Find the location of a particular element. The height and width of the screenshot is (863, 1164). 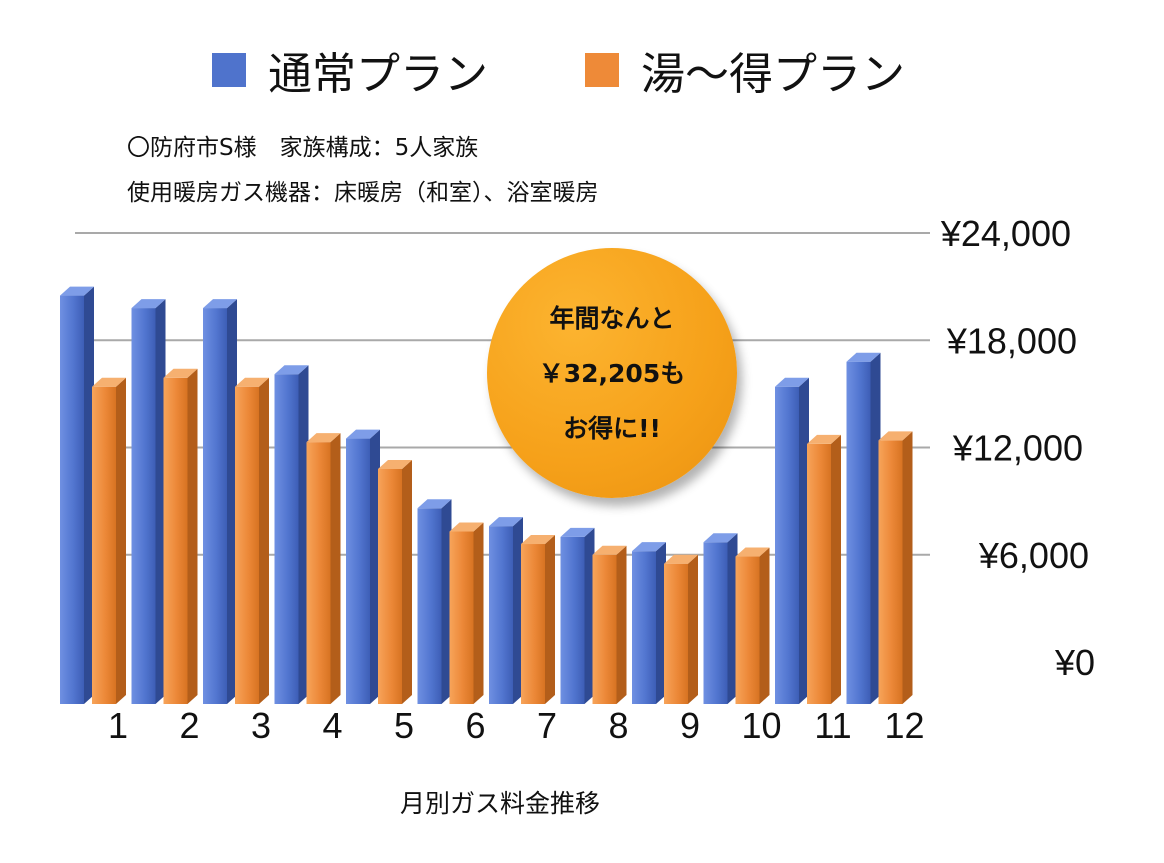

bar-yutoku-plan-month-3-side is located at coordinates (264, 540).